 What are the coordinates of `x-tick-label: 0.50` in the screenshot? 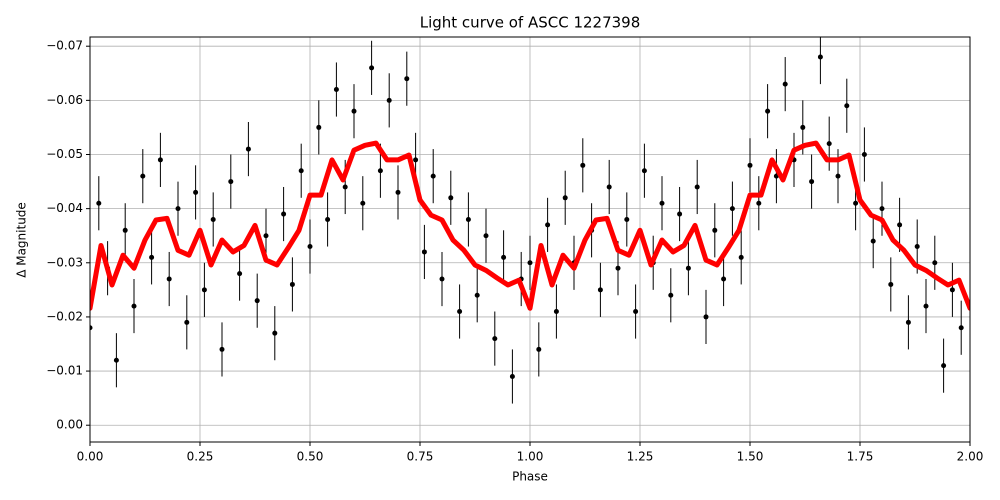 It's located at (310, 457).